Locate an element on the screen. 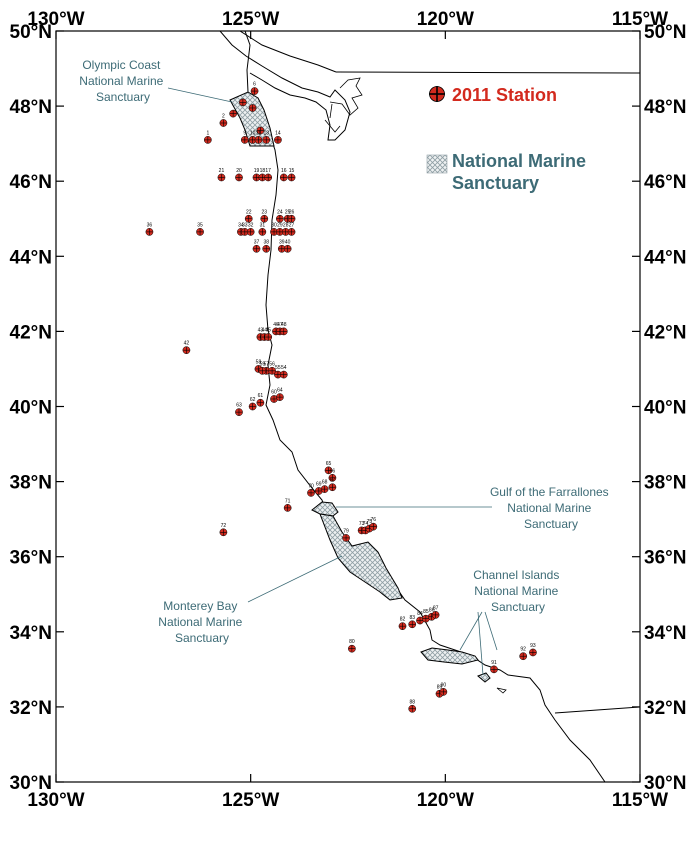 The image size is (696, 846). y-tick-label-left: 40°N is located at coordinates (31, 408).